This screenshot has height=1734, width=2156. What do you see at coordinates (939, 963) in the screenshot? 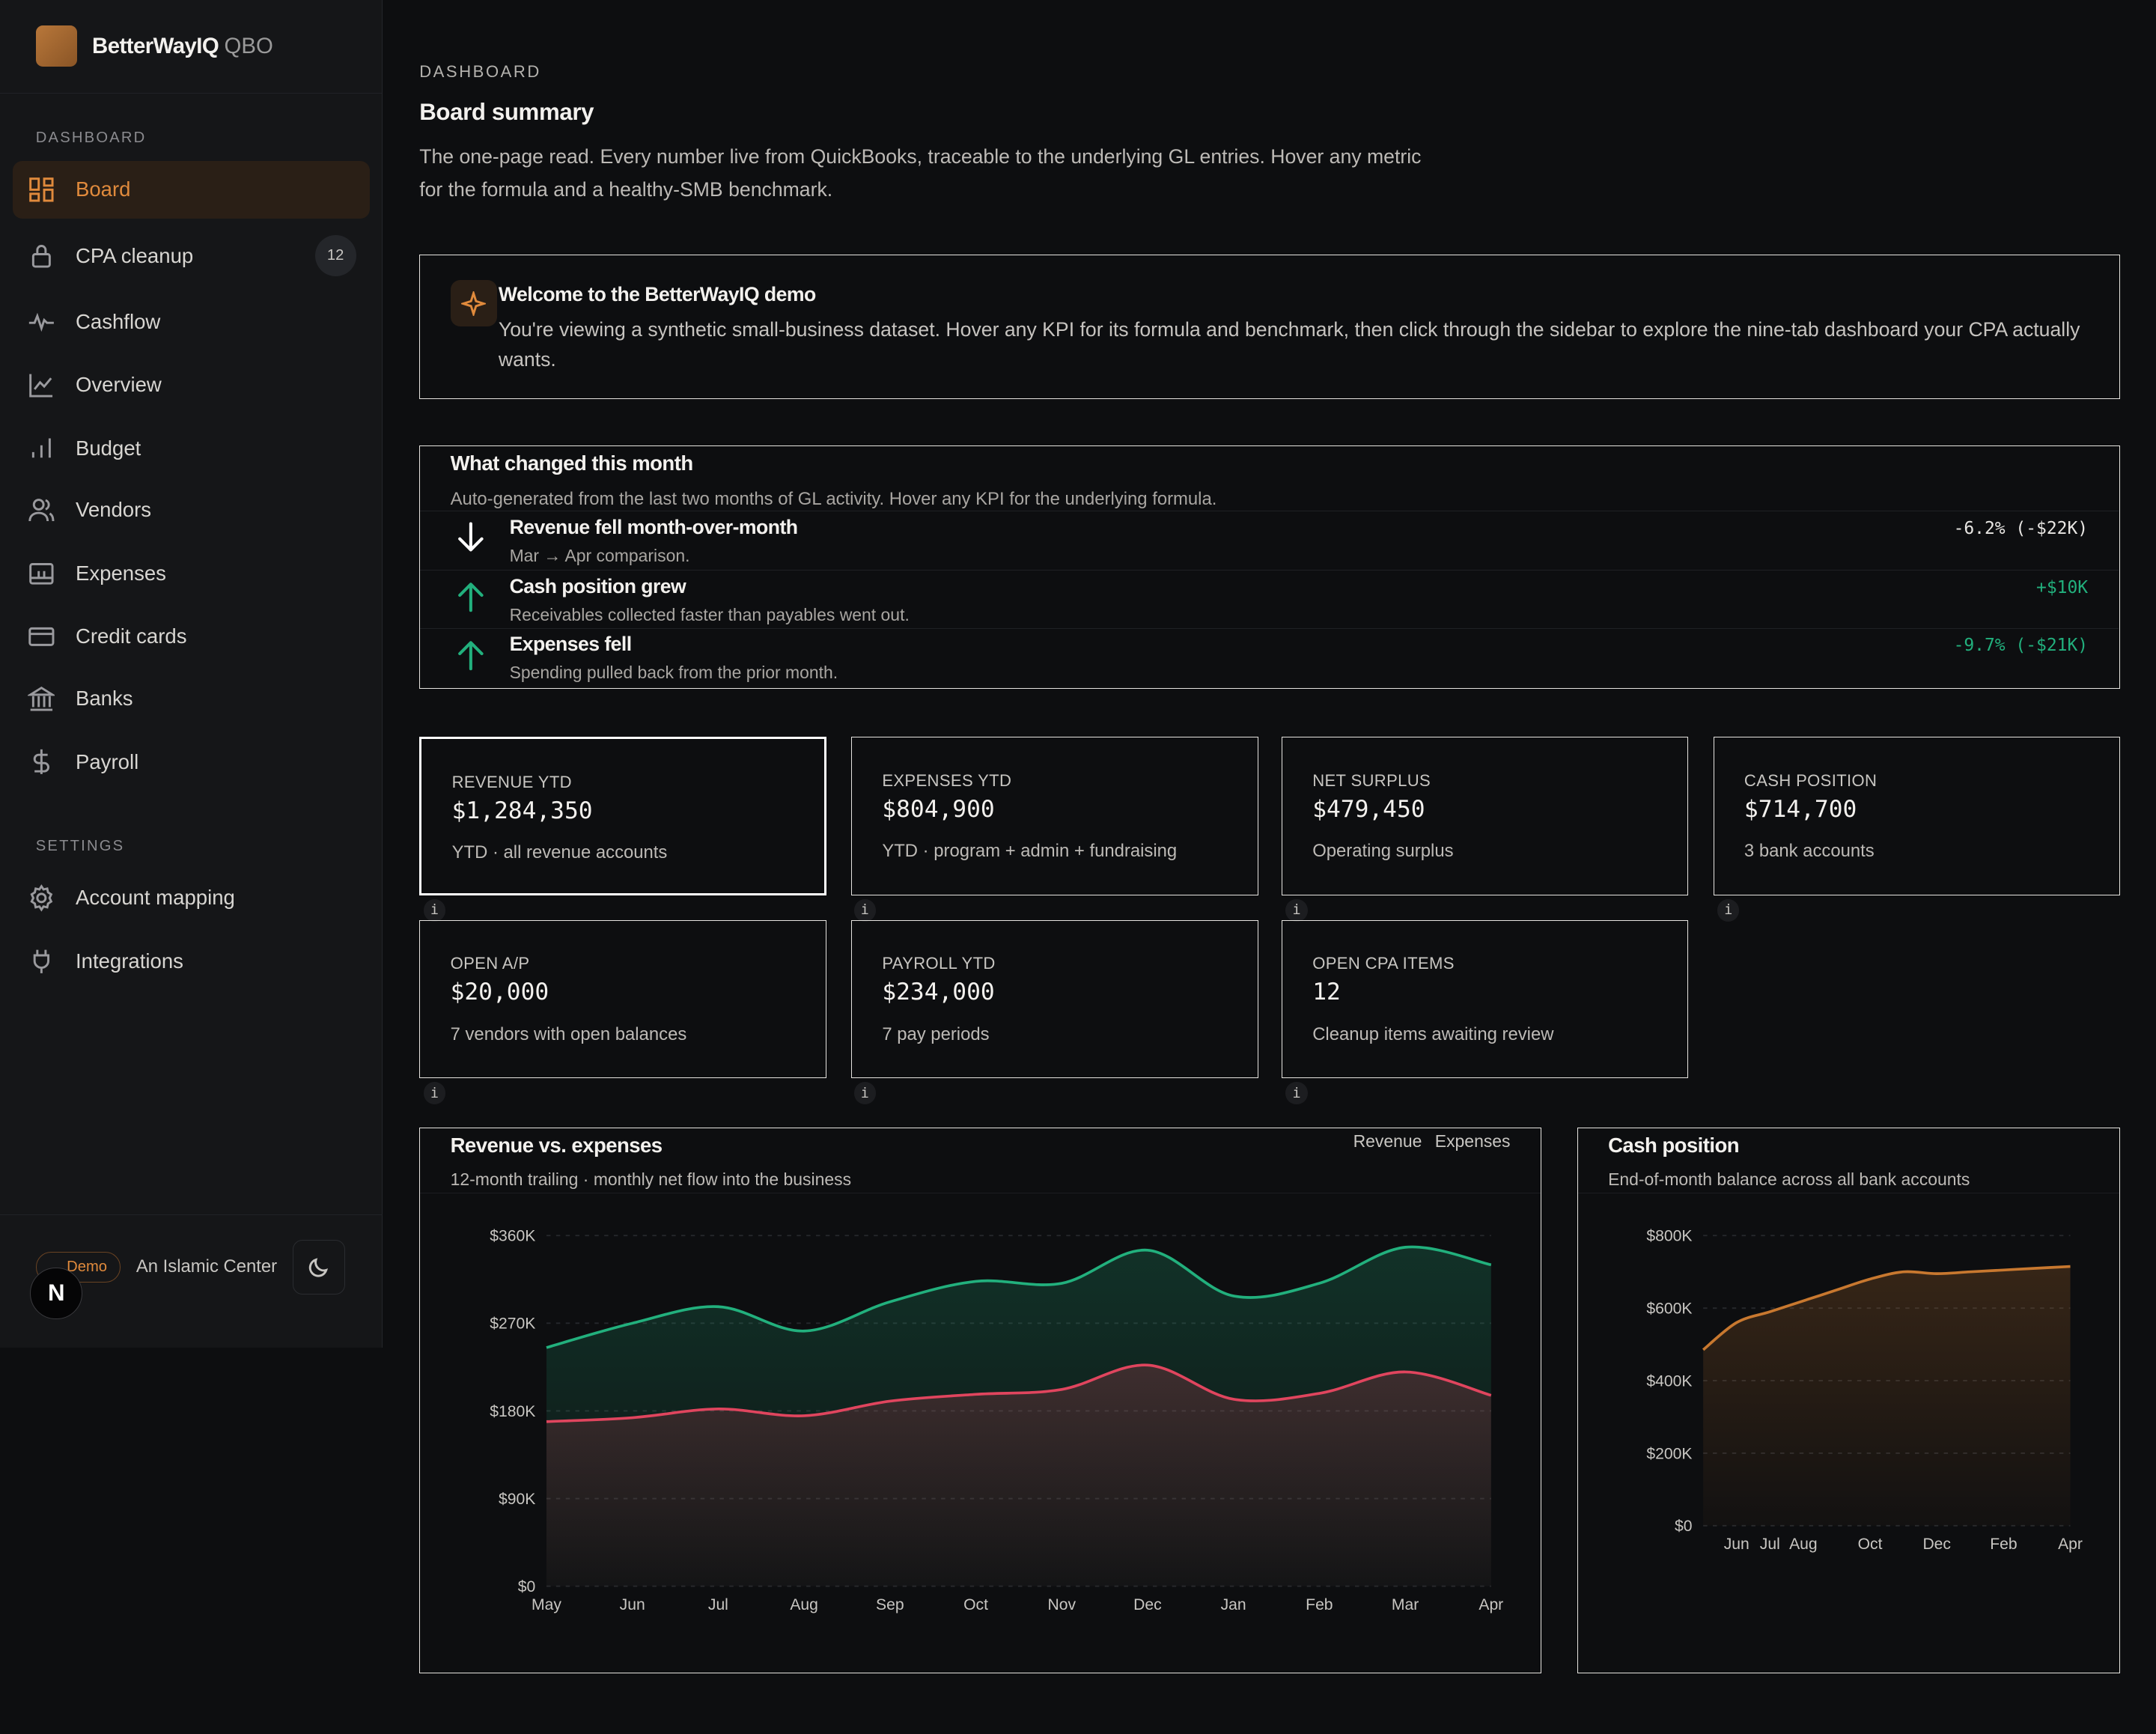
I see `kpi-label: PAYROLL YTD` at bounding box center [939, 963].